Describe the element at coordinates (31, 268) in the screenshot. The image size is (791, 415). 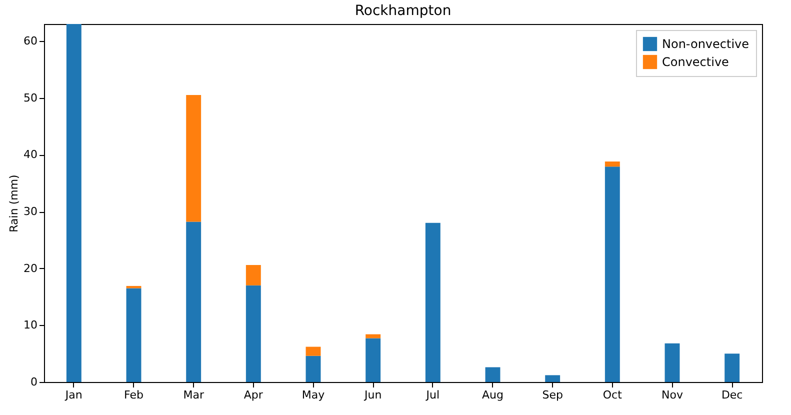
I see `y-tick-label: 20` at that location.